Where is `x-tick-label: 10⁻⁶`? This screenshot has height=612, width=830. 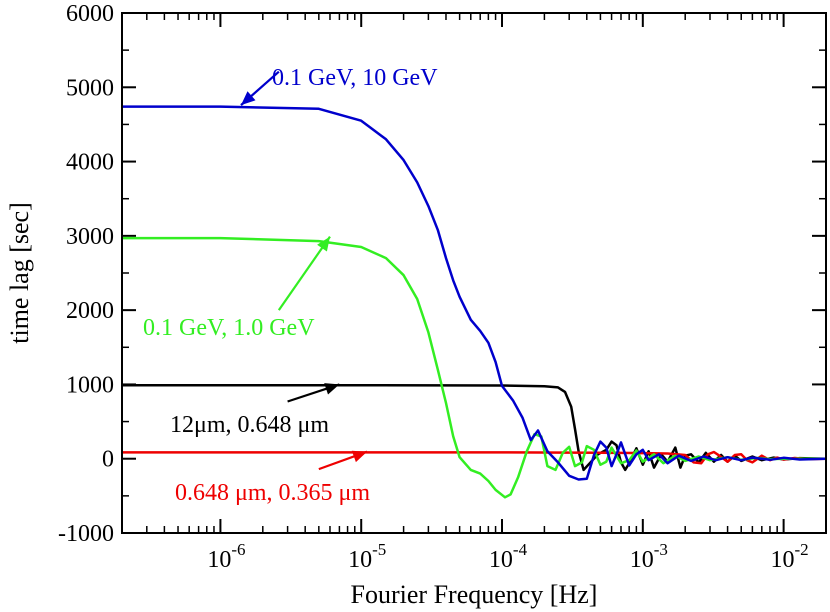
x-tick-label: 10⁻⁶ is located at coordinates (226, 556).